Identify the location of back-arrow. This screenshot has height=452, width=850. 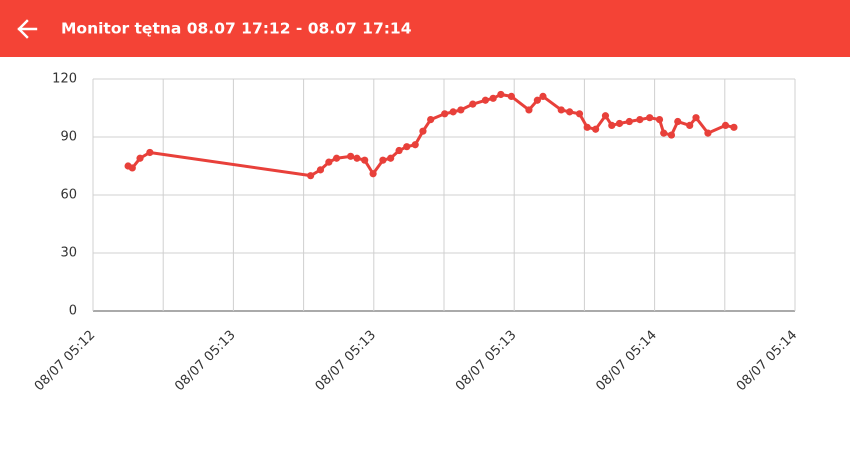
(27, 29).